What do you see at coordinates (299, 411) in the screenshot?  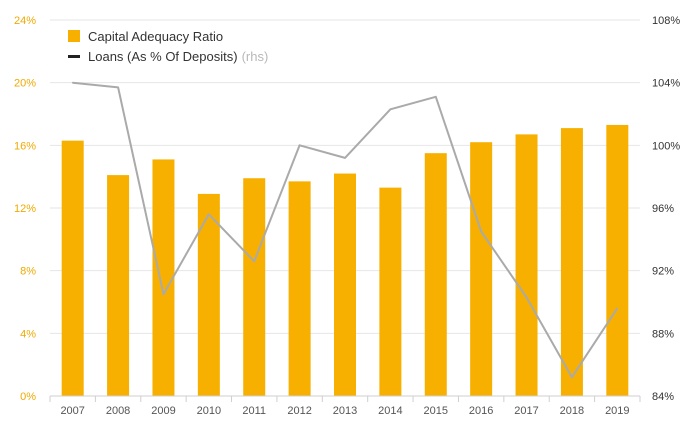 I see `x-tick-label: 2012` at bounding box center [299, 411].